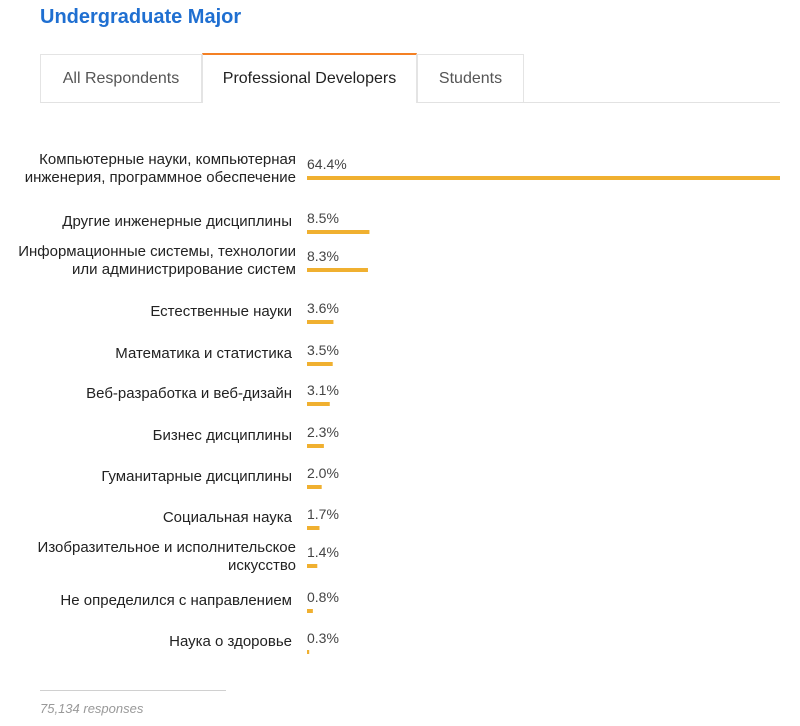 The width and height of the screenshot is (800, 726). What do you see at coordinates (133, 690) in the screenshot?
I see `footer-divider` at bounding box center [133, 690].